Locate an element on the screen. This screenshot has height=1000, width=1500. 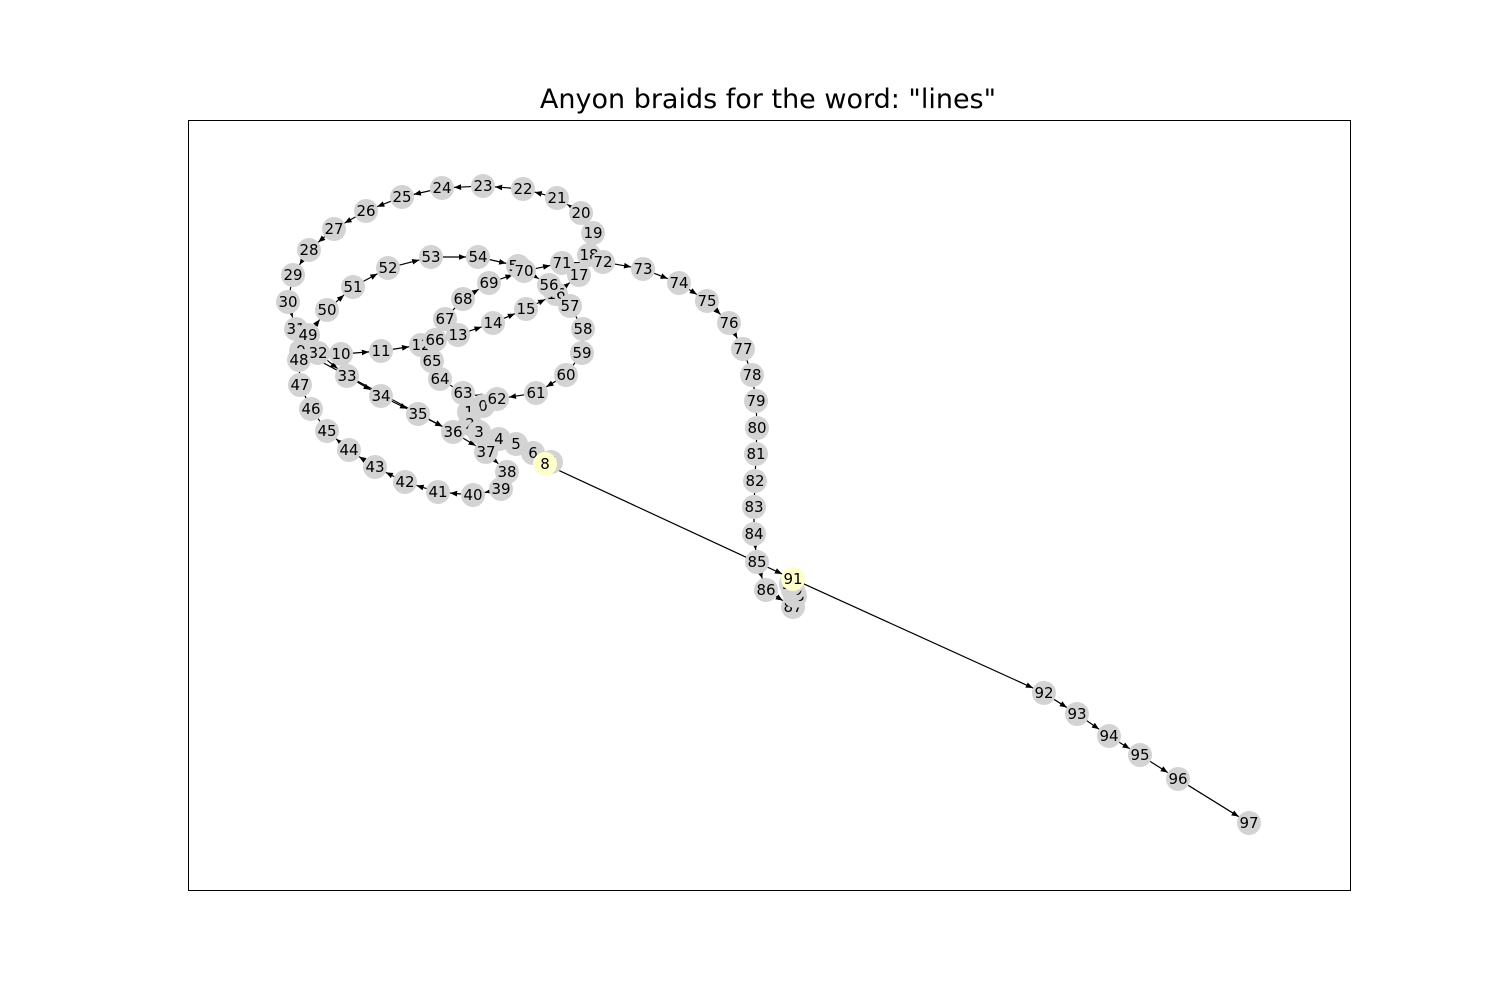
node-30: 30 is located at coordinates (288, 302).